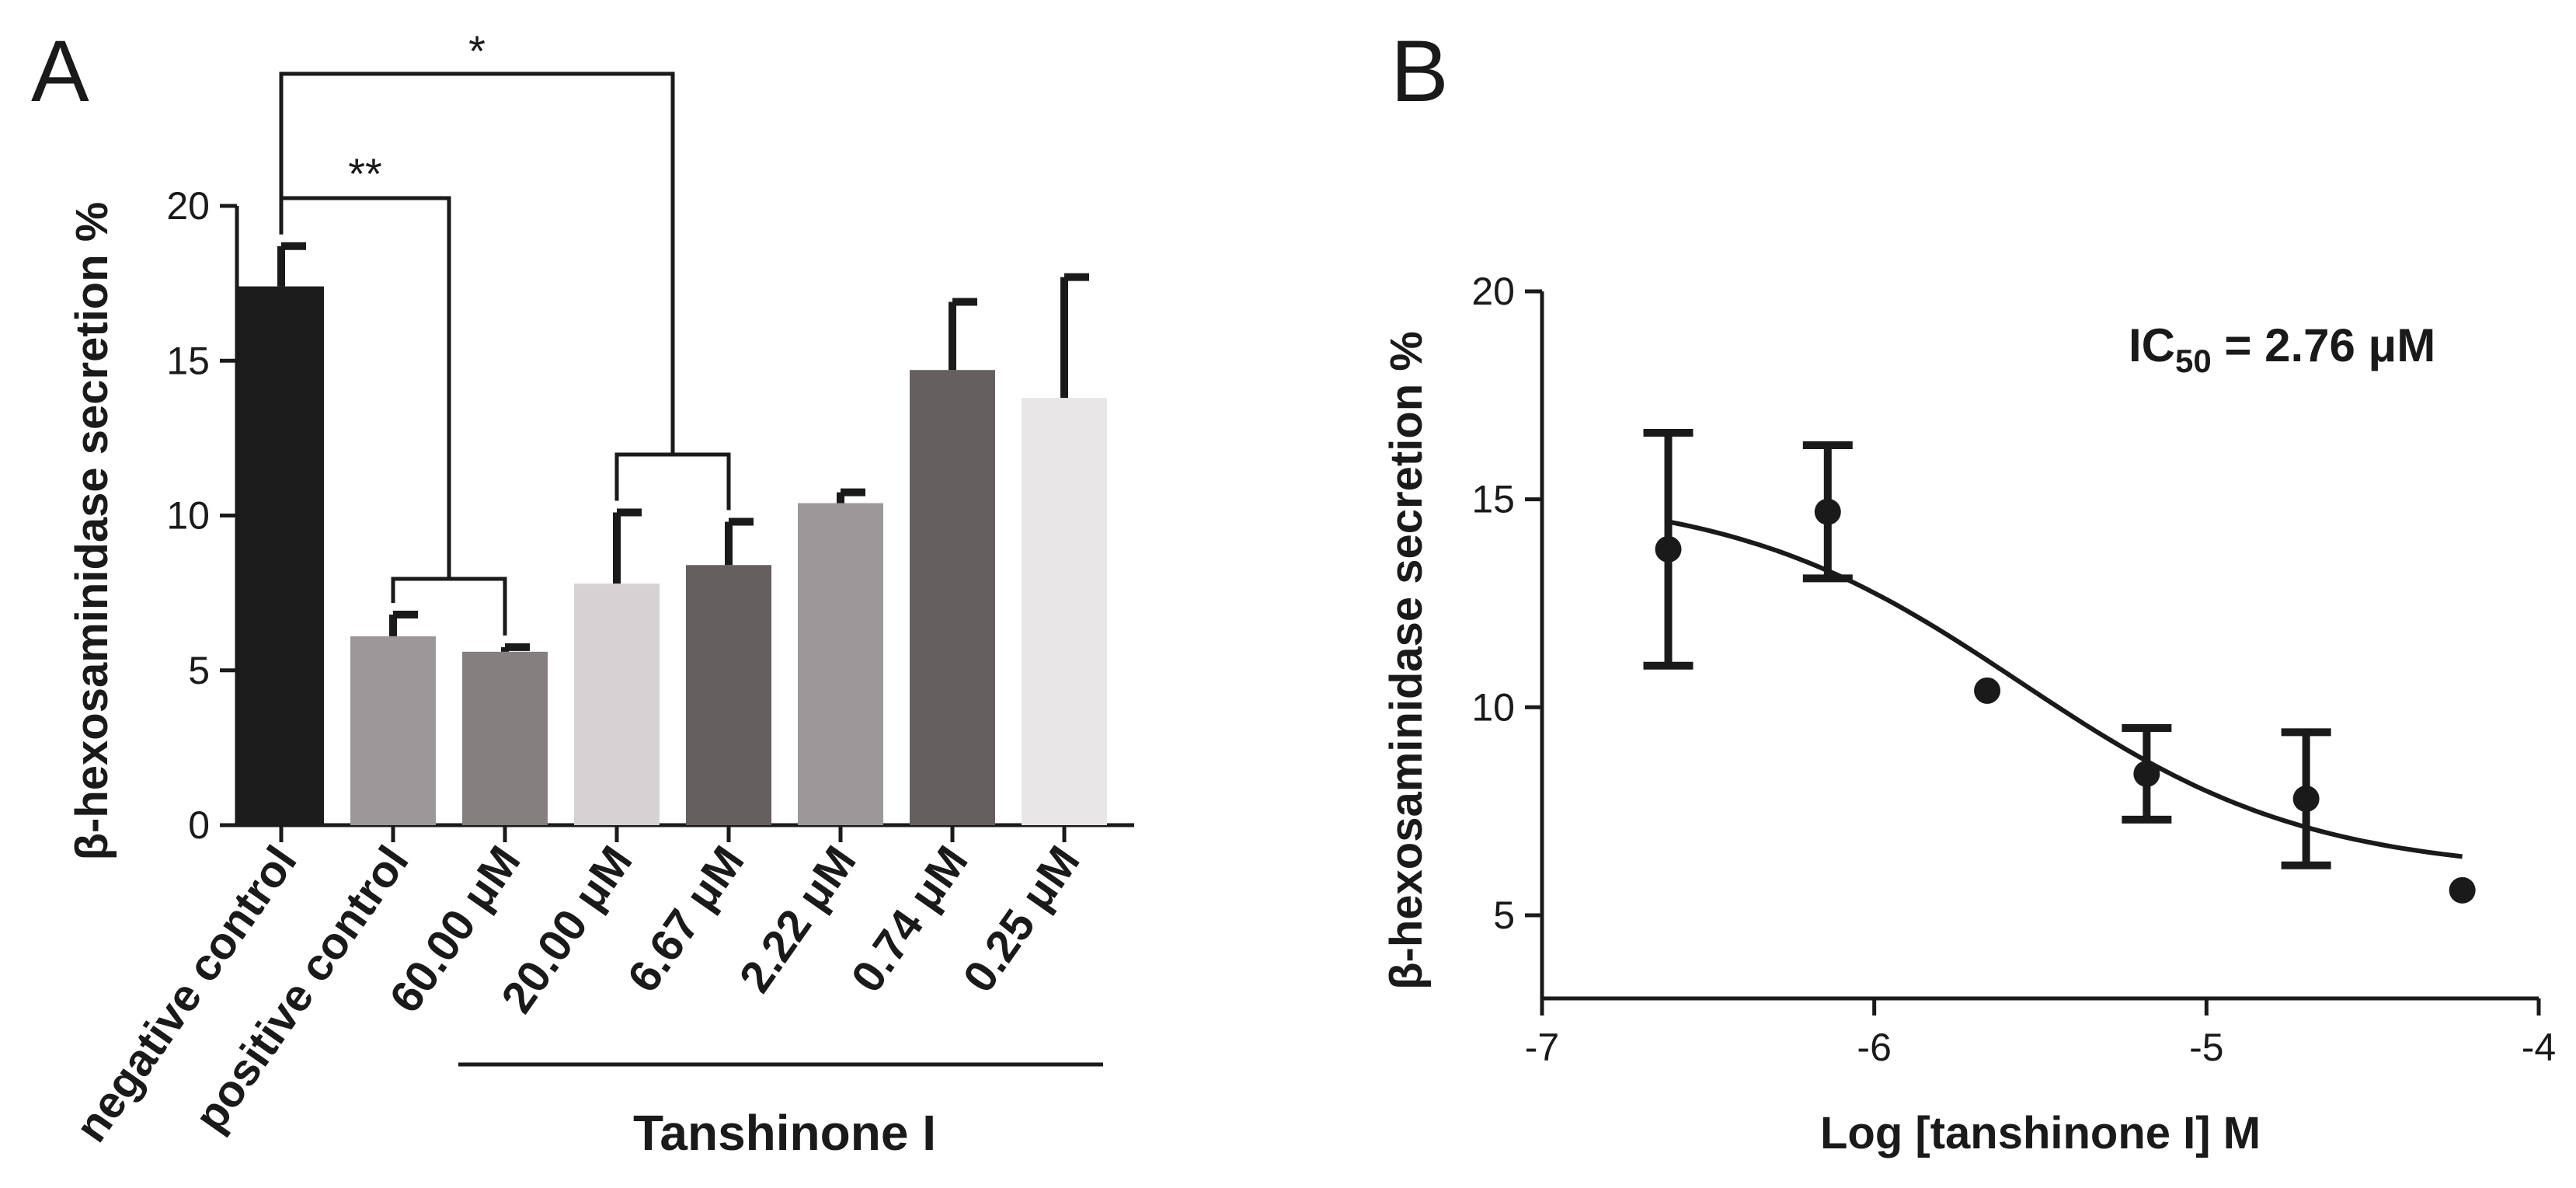 The height and width of the screenshot is (1188, 2576). Describe the element at coordinates (477, 50) in the screenshot. I see `significance-label-single-star: *` at that location.